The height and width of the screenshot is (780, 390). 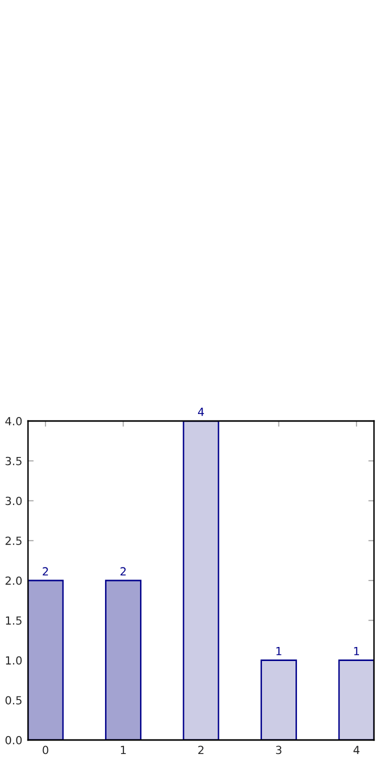 What do you see at coordinates (14, 700) in the screenshot?
I see `y-tick-label: 0.5` at bounding box center [14, 700].